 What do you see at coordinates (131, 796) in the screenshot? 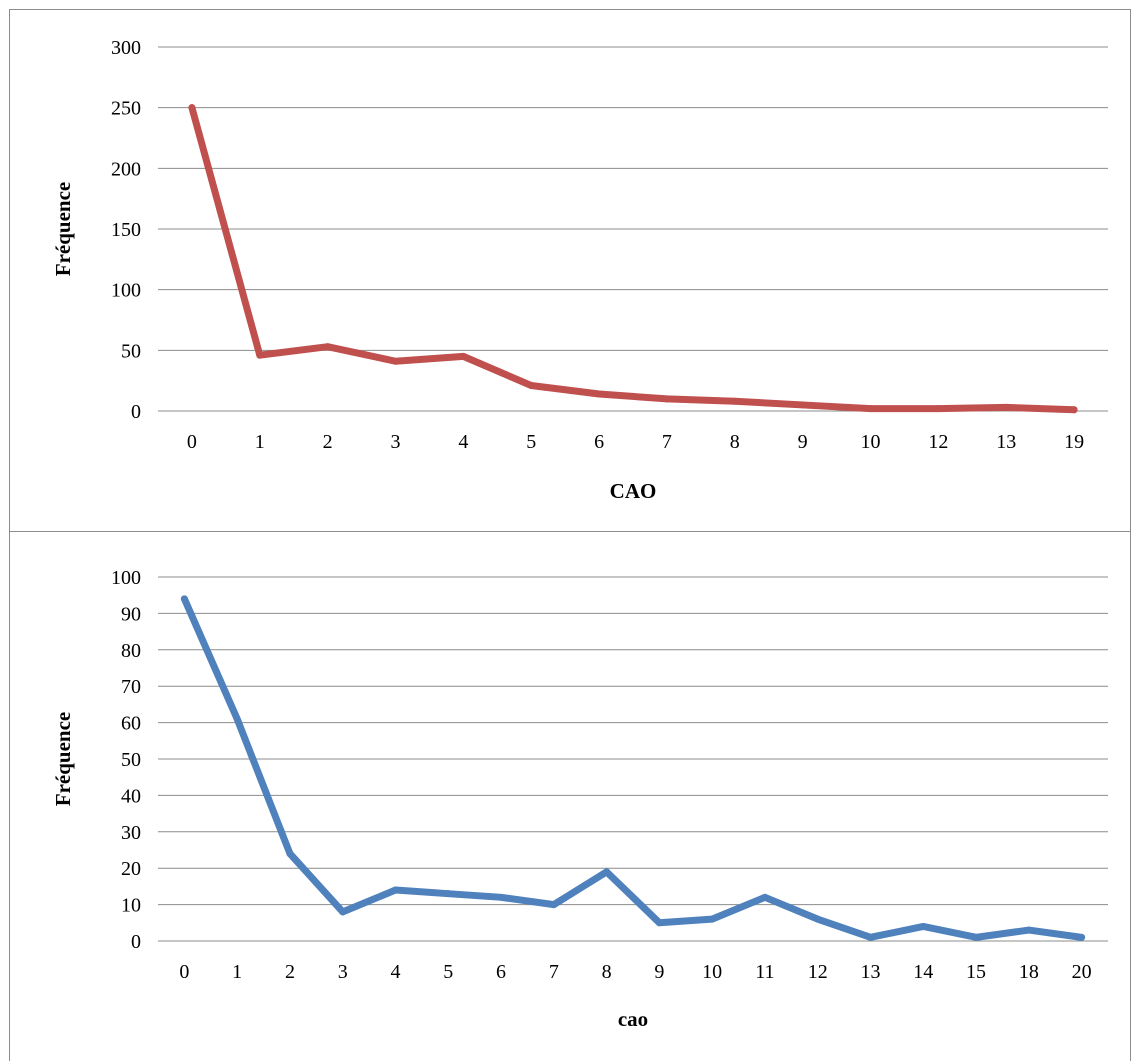
I see `y-tick-label: 40` at bounding box center [131, 796].